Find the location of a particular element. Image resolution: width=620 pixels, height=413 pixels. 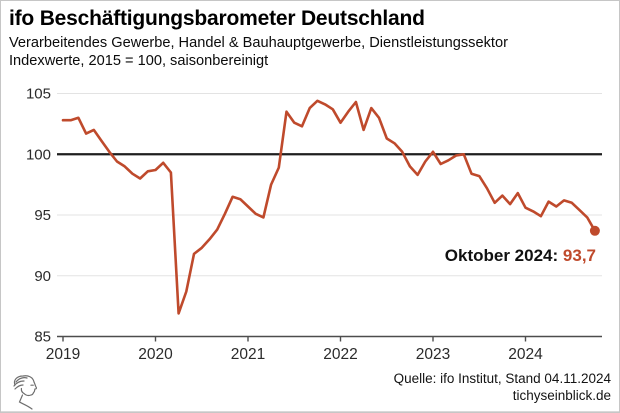

x-tick-label: 2023 is located at coordinates (433, 354).